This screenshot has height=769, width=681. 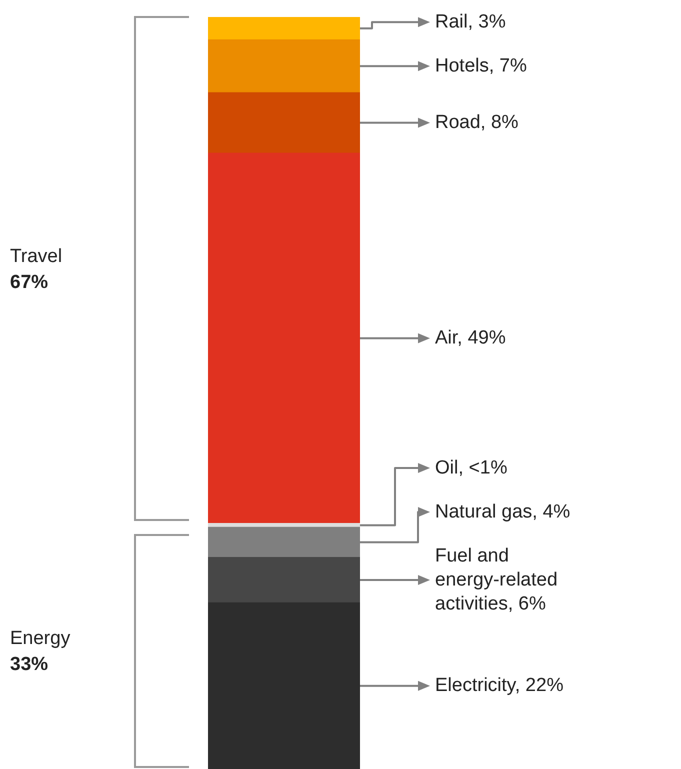 What do you see at coordinates (471, 467) in the screenshot?
I see `data-label: Oil, <1%` at bounding box center [471, 467].